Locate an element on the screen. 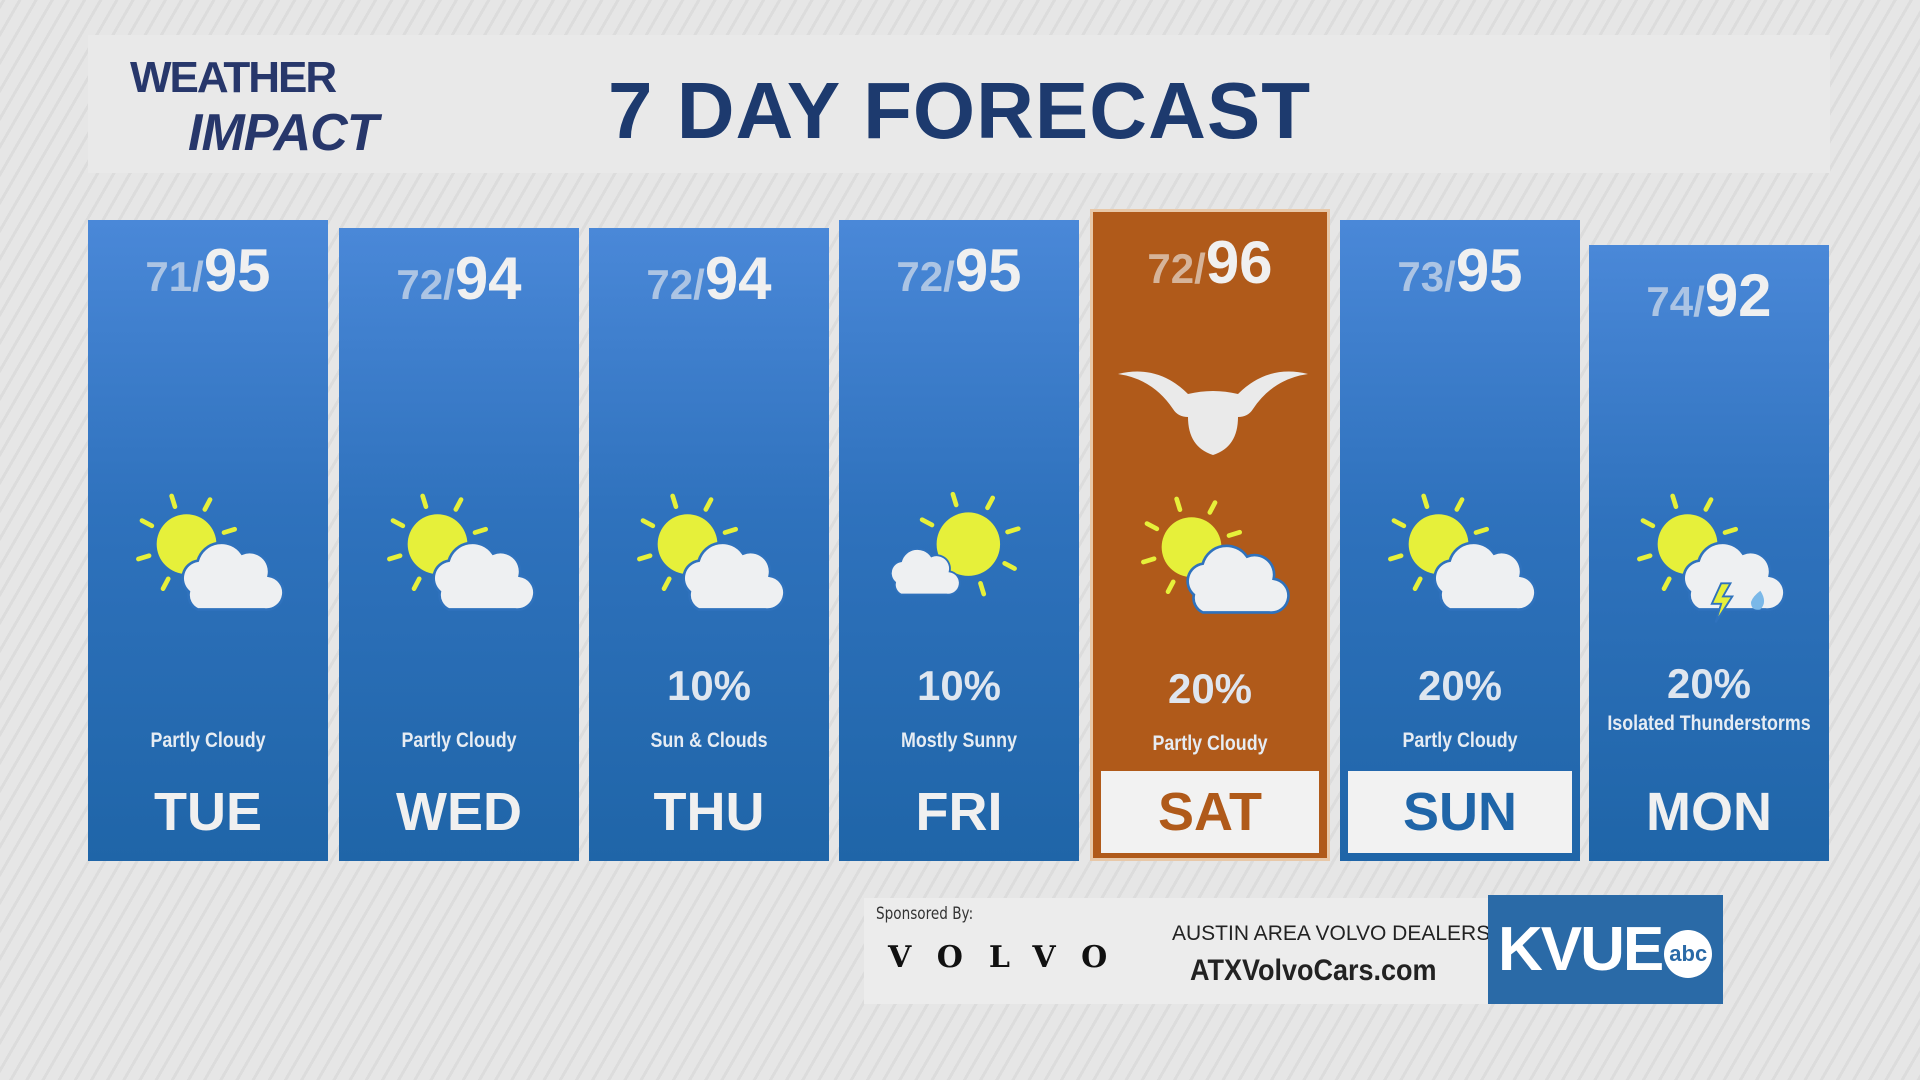 The image size is (1920, 1080). kvue-logo: KVUE abc is located at coordinates (1605, 949).